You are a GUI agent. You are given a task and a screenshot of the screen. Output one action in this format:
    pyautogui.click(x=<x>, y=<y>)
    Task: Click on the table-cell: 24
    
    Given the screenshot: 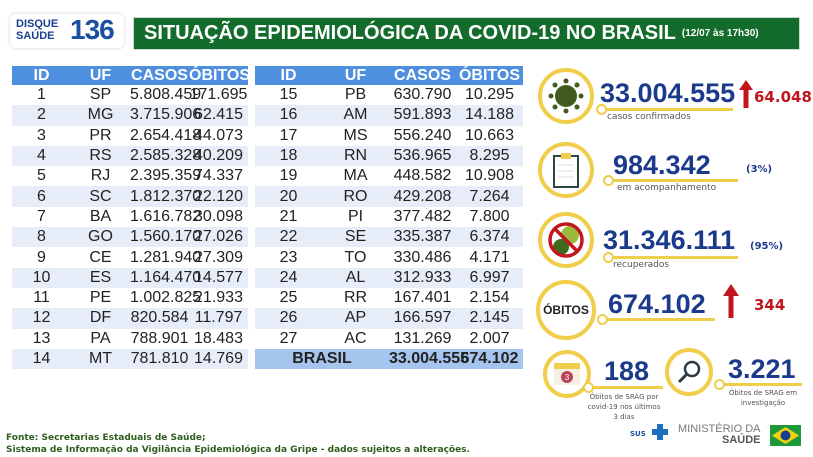 What is the action you would take?
    pyautogui.click(x=288, y=277)
    